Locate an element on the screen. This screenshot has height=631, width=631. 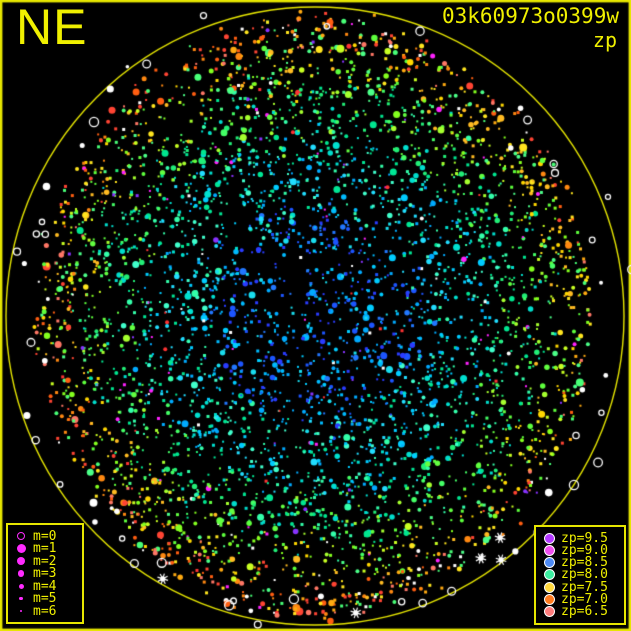
m-legend-row: m=6 is located at coordinates (45, 611).